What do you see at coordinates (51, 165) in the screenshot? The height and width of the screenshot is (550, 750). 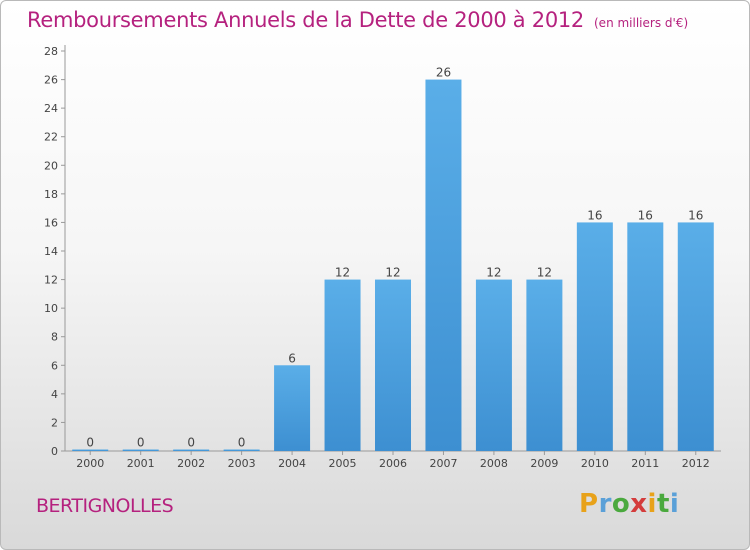 I see `y-tick-label: 20` at bounding box center [51, 165].